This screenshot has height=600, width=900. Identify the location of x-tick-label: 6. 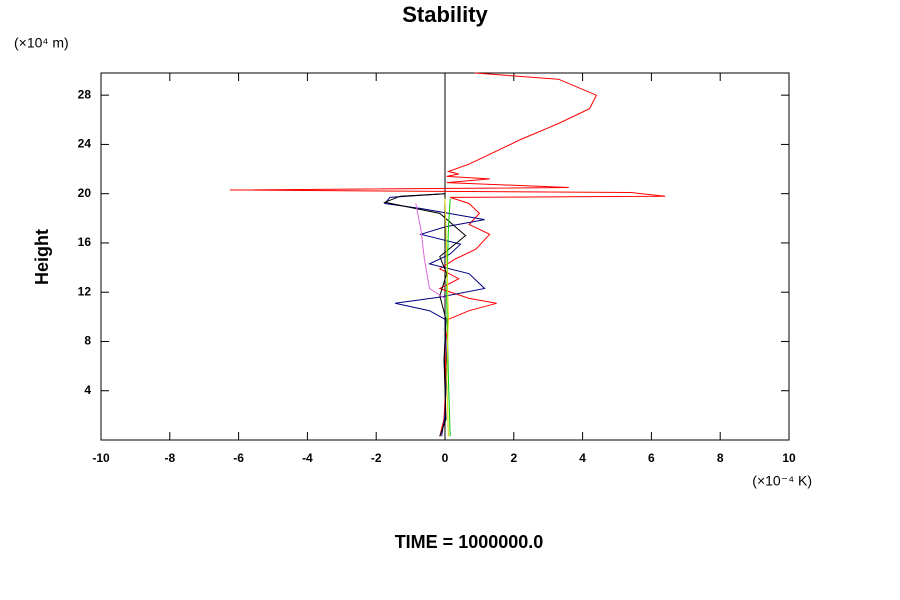
(651, 458).